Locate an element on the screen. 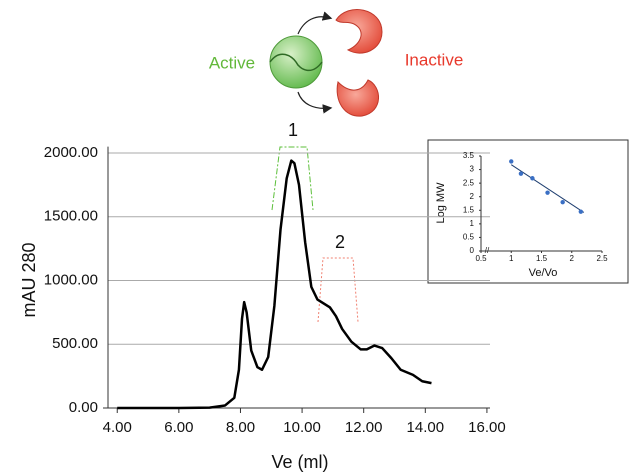  x-tick-label: 12.00 is located at coordinates (364, 427).